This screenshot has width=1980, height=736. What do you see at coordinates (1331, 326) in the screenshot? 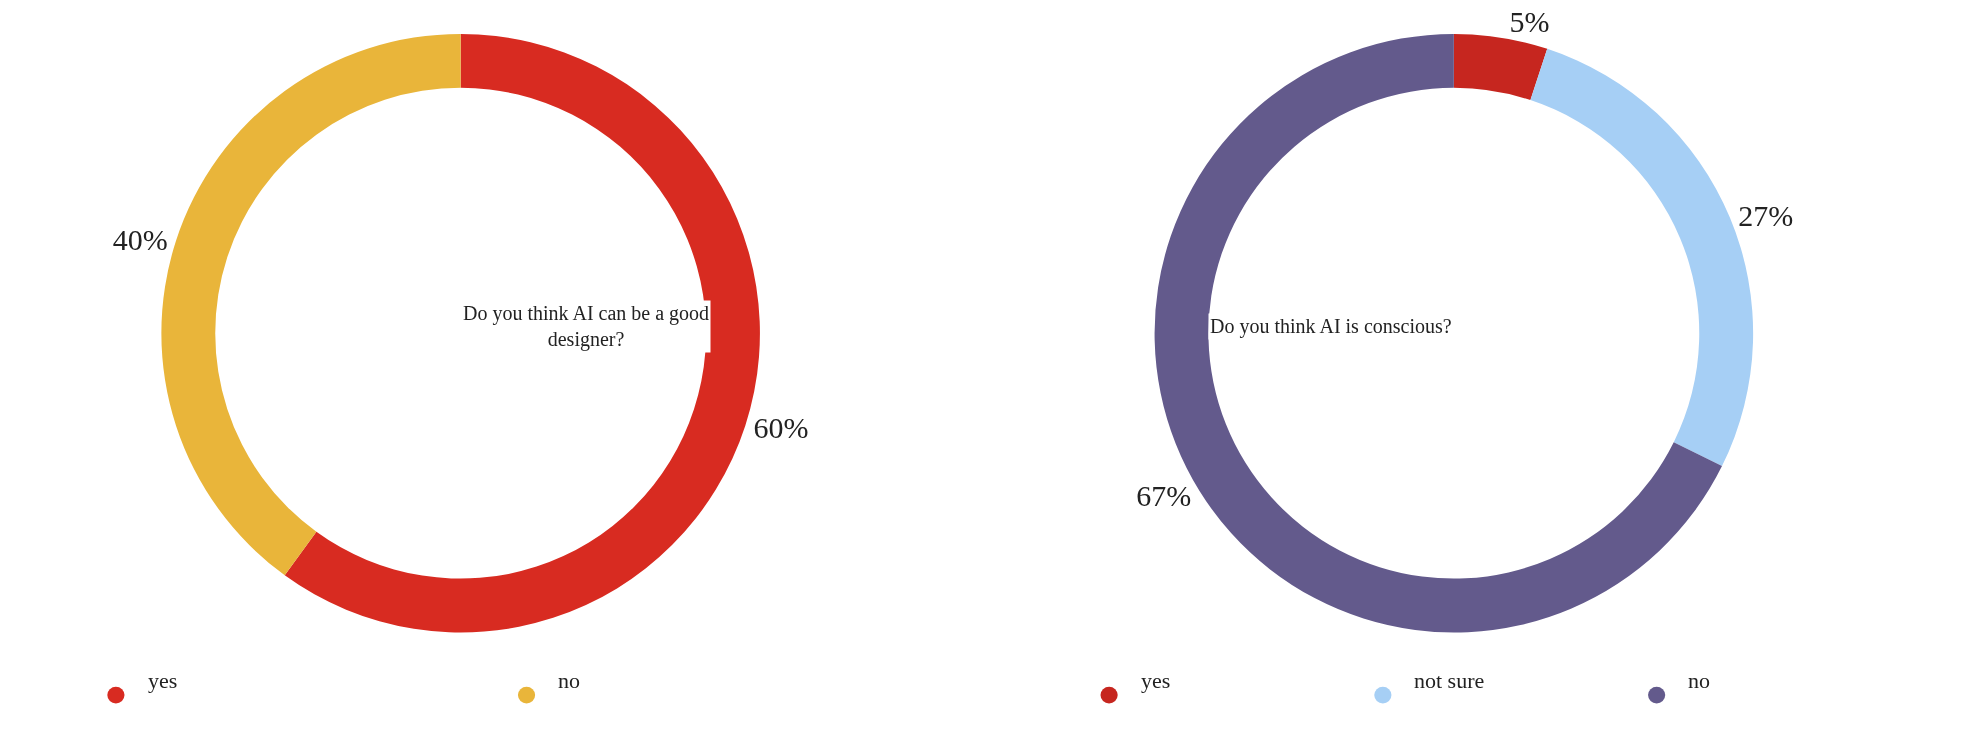
I see `text: Do you think AI is conscious?` at bounding box center [1331, 326].